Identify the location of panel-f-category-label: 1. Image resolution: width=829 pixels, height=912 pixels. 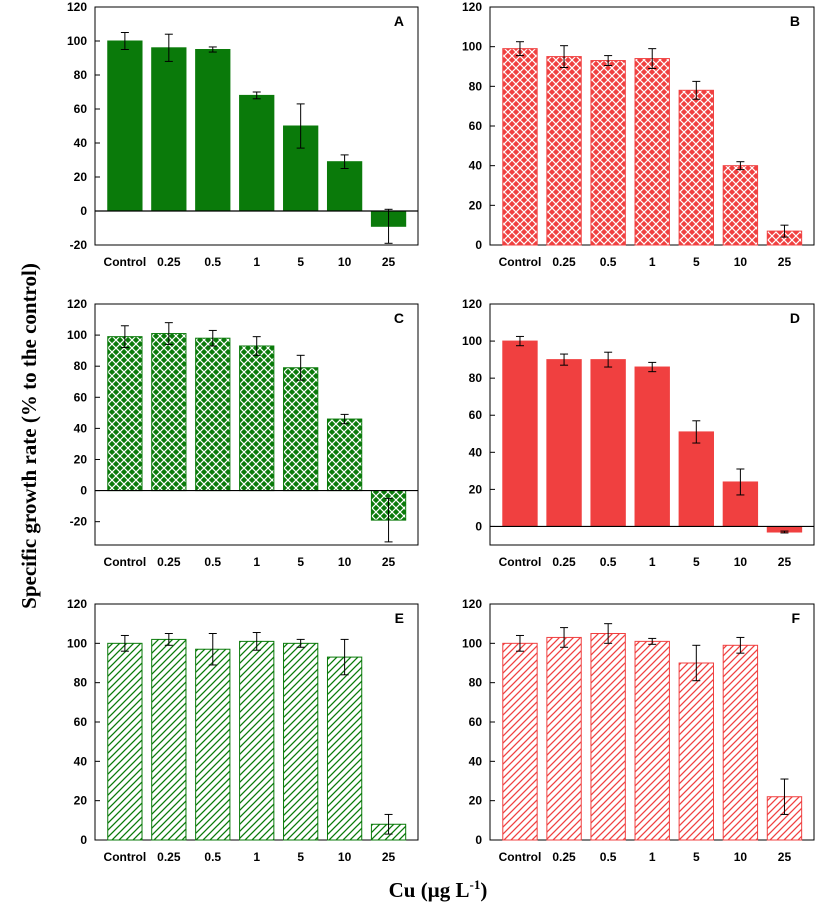
(652, 857).